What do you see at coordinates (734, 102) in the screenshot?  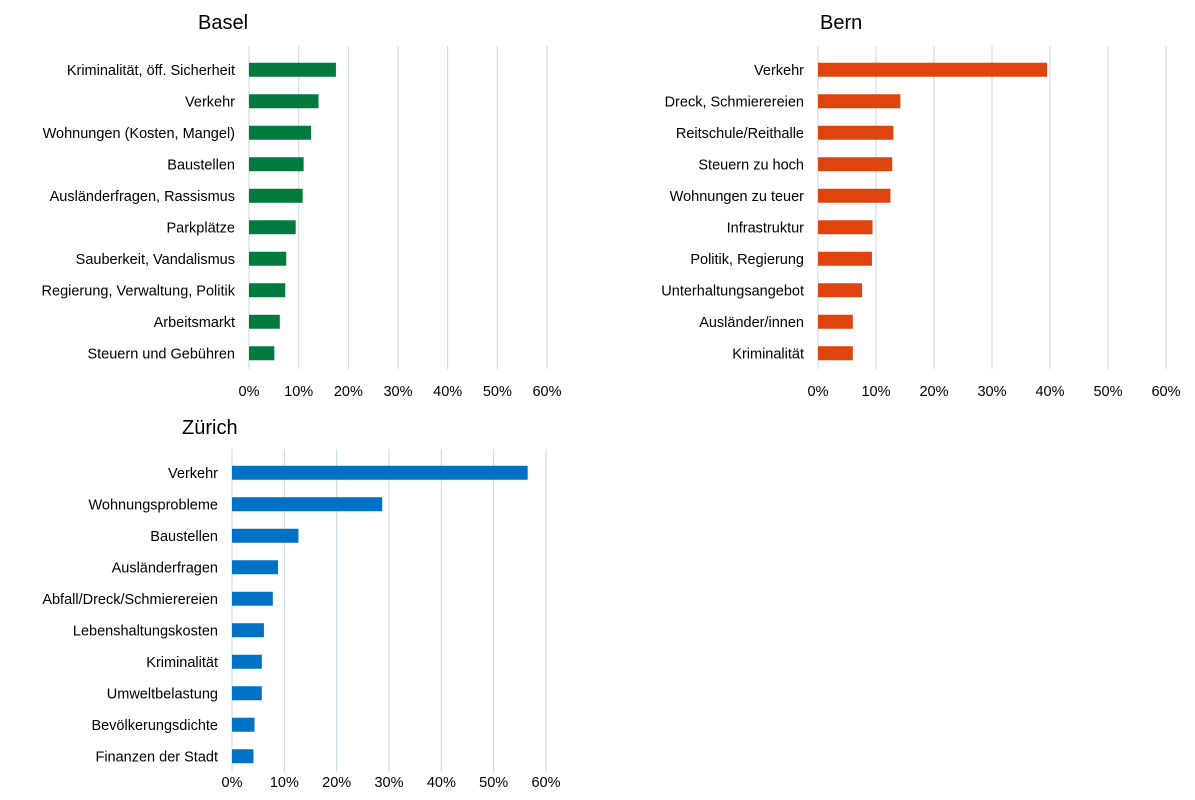 I see `category-label: Dreck, Schmierereien` at bounding box center [734, 102].